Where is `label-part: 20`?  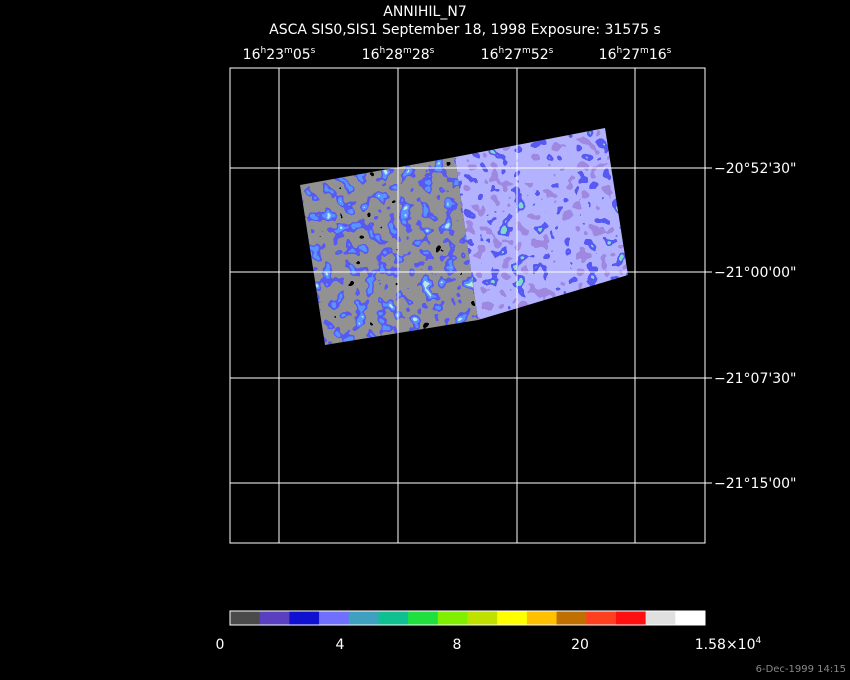 label-part: 20 is located at coordinates (580, 645).